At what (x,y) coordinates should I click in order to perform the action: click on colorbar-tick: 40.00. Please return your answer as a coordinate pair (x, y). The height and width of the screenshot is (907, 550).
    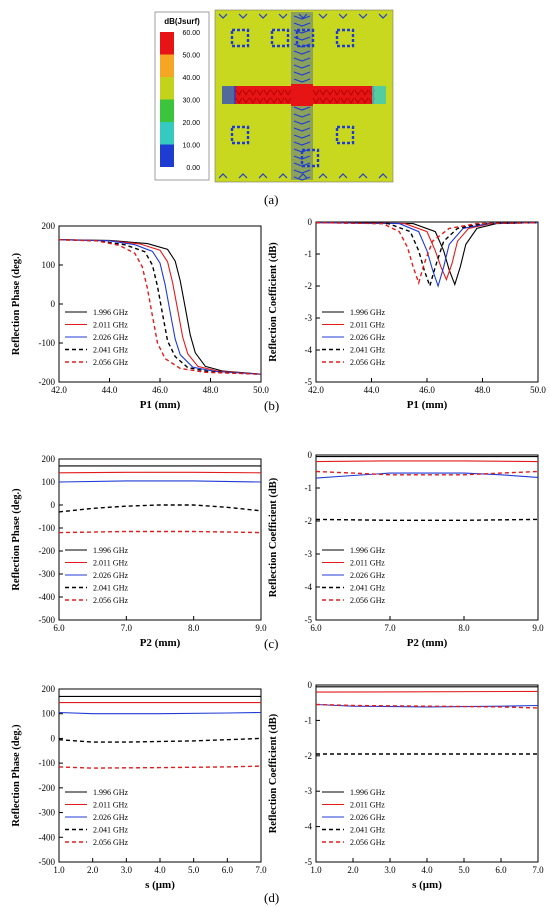
    Looking at the image, I should click on (191, 78).